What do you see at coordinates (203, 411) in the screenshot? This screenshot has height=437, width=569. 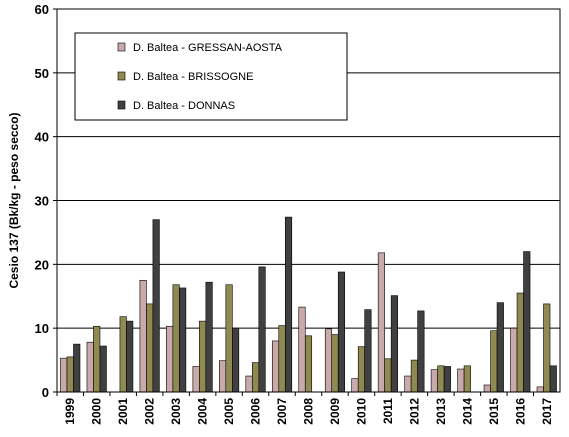 I see `x-tick-label: 2004` at bounding box center [203, 411].